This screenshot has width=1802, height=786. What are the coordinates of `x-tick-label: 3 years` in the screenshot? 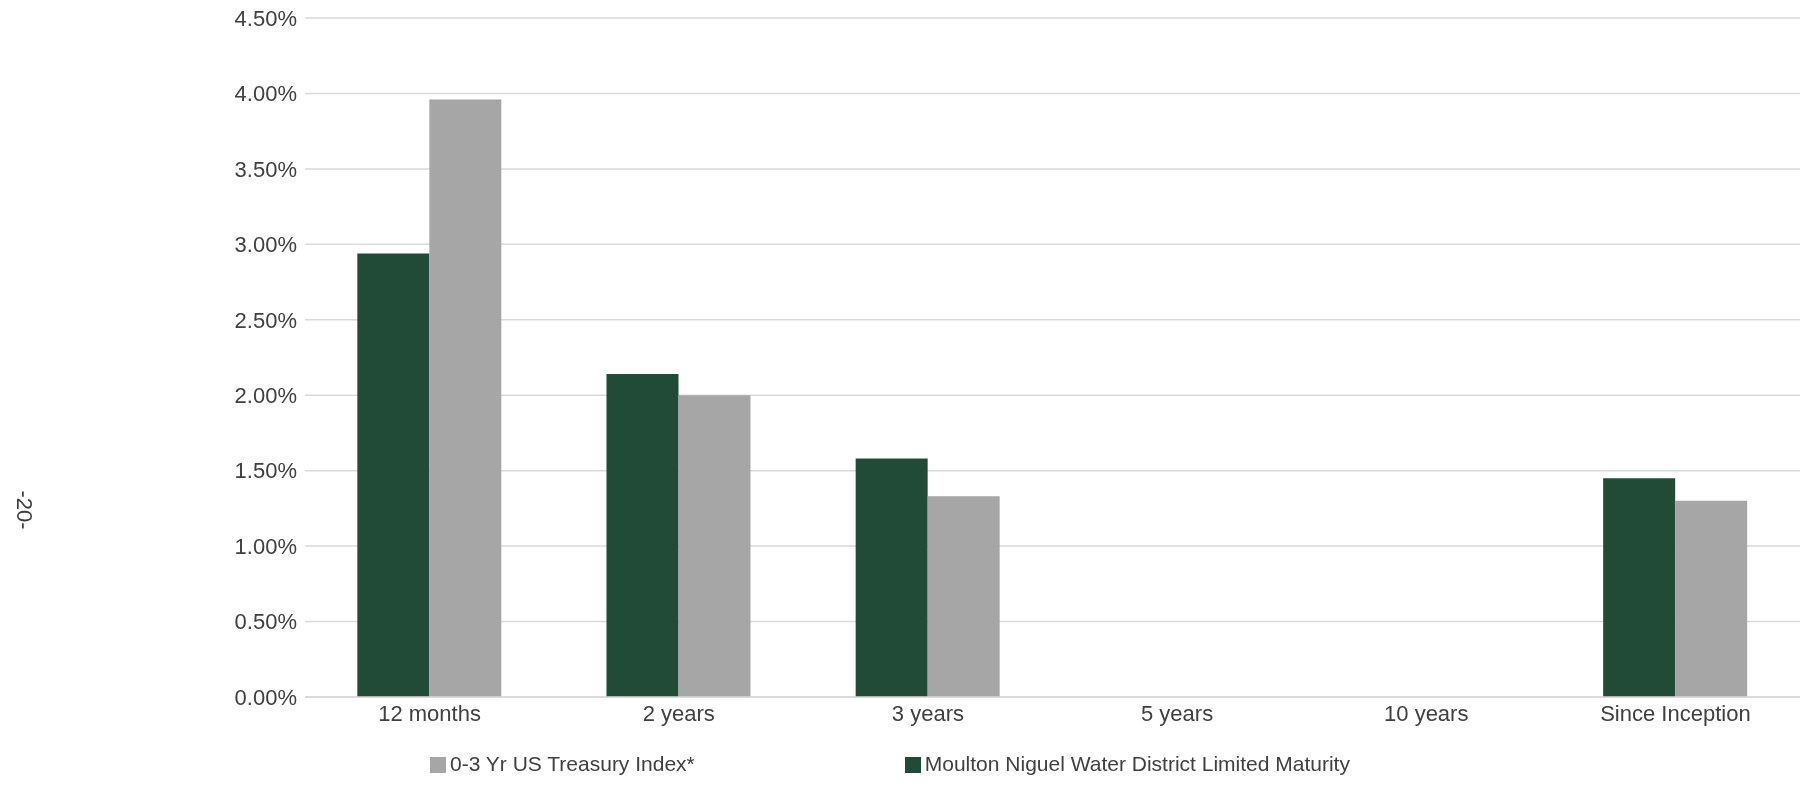 It's located at (927, 713).